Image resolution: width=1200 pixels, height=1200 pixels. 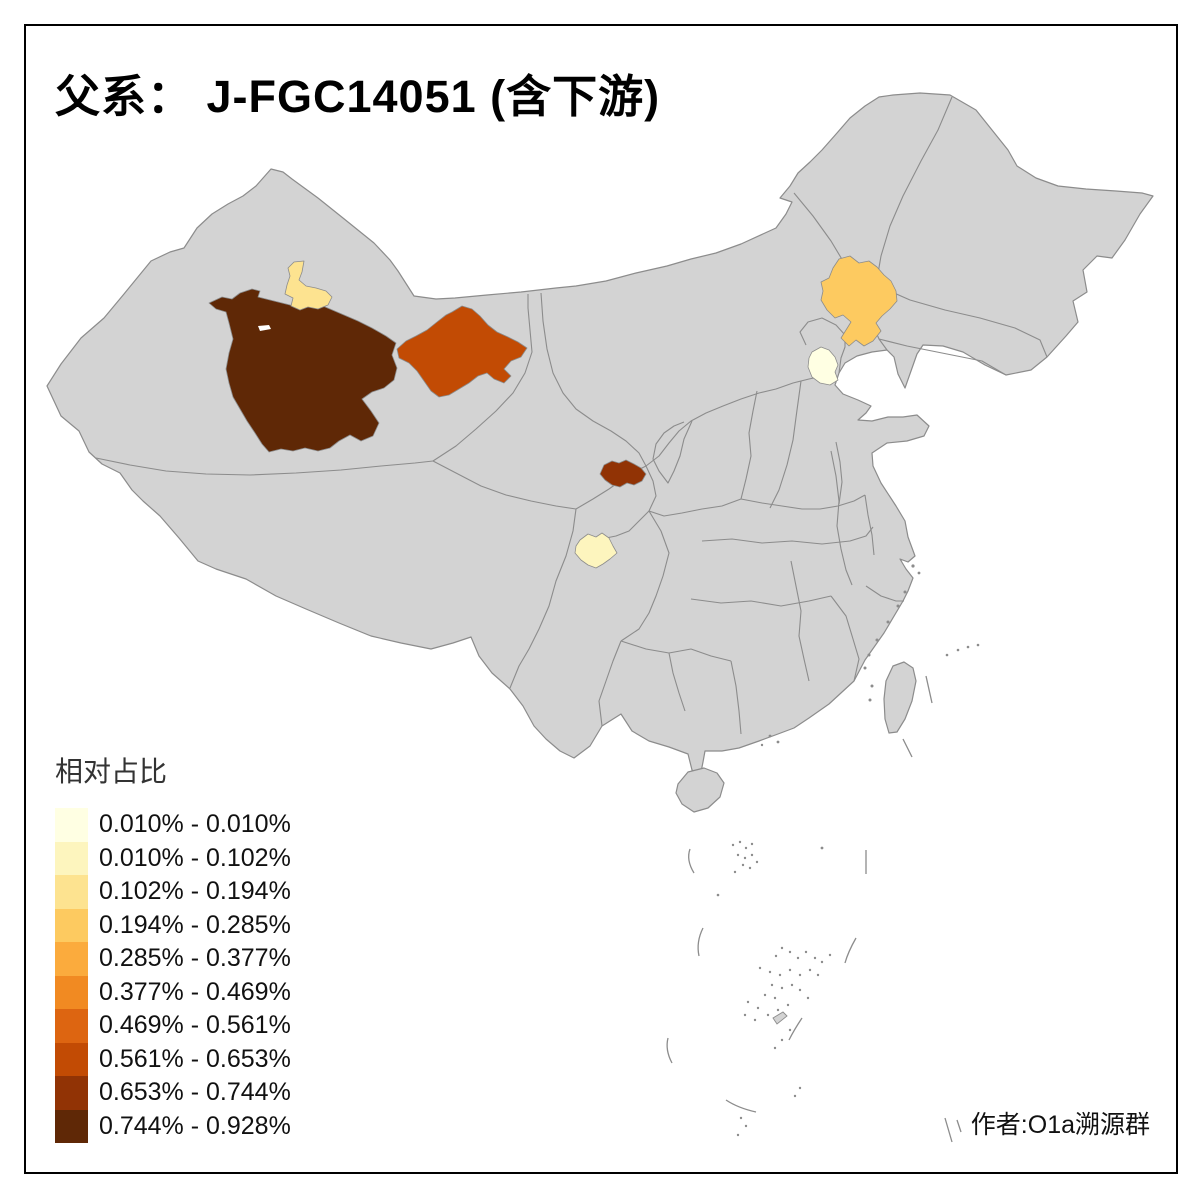 What do you see at coordinates (823, 366) in the screenshot?
I see `region-beijing-area` at bounding box center [823, 366].